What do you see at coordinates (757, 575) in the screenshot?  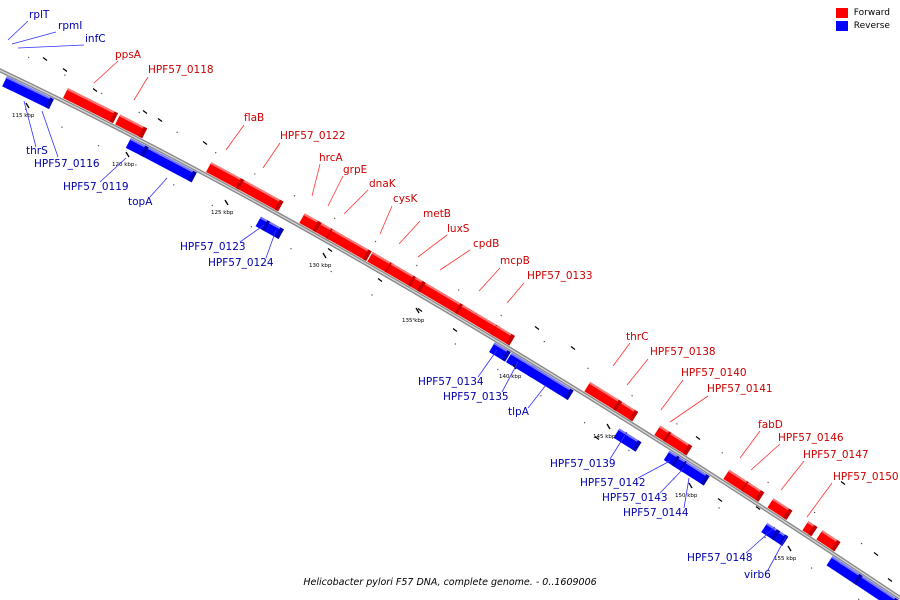 I see `gene-label-virb6: virb6` at bounding box center [757, 575].